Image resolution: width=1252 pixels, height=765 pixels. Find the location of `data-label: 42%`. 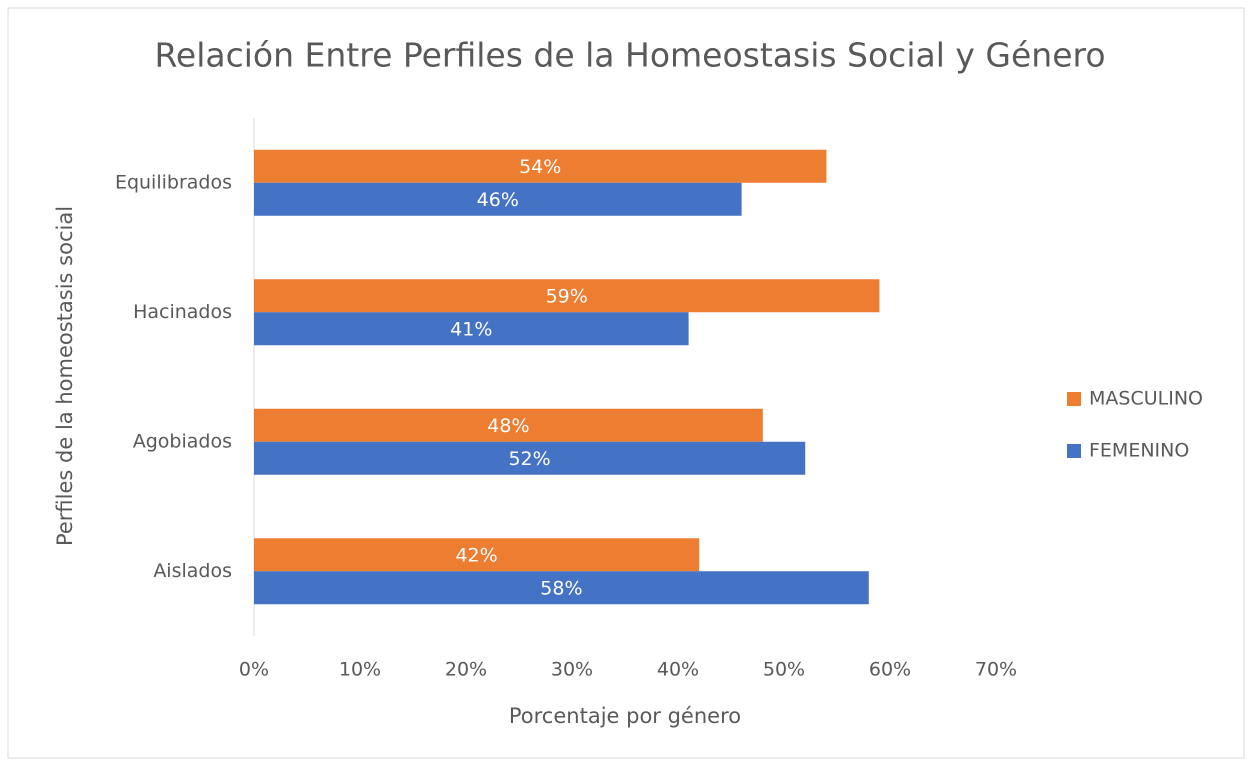

data-label: 42% is located at coordinates (476, 555).